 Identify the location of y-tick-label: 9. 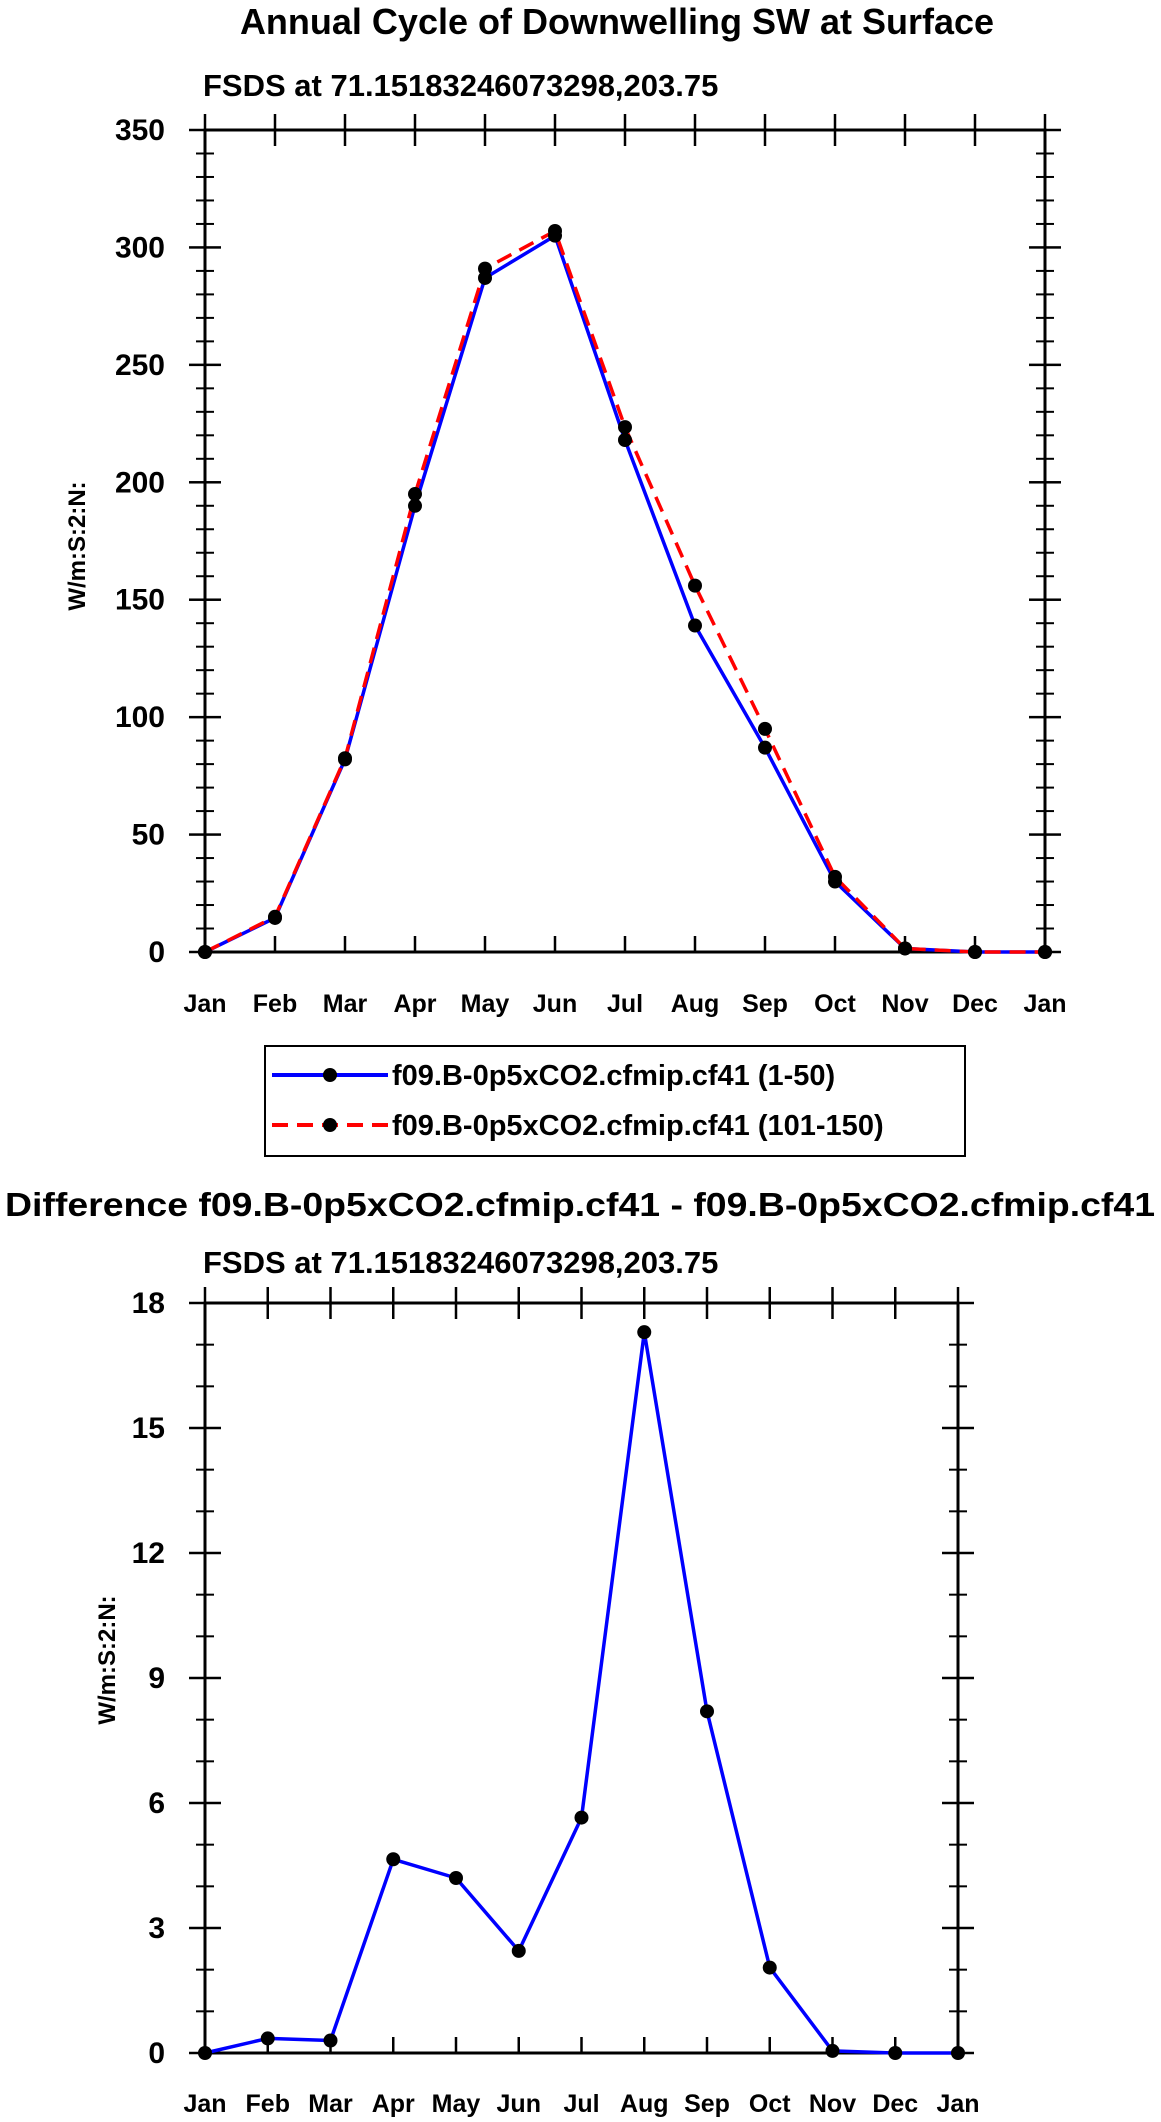
(156, 1678).